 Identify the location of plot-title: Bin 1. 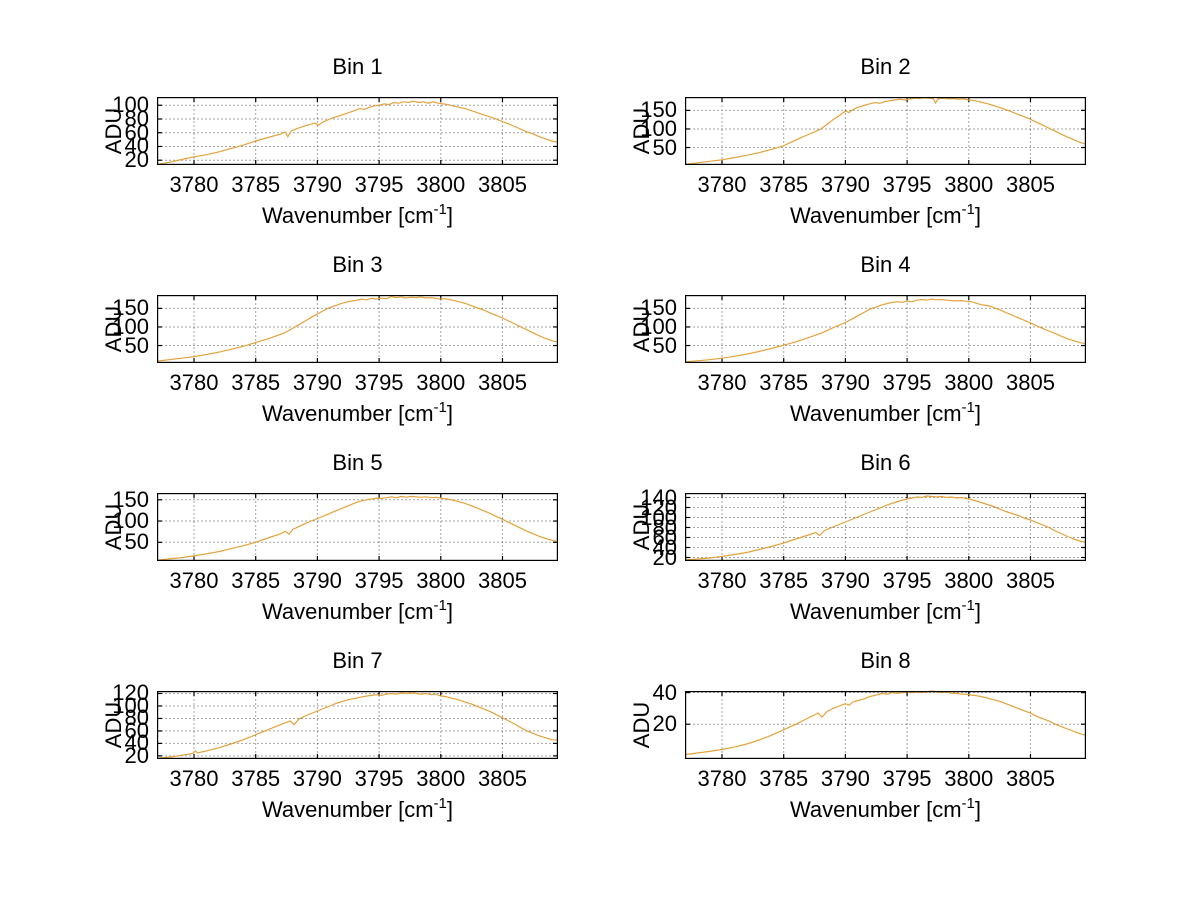
(357, 66).